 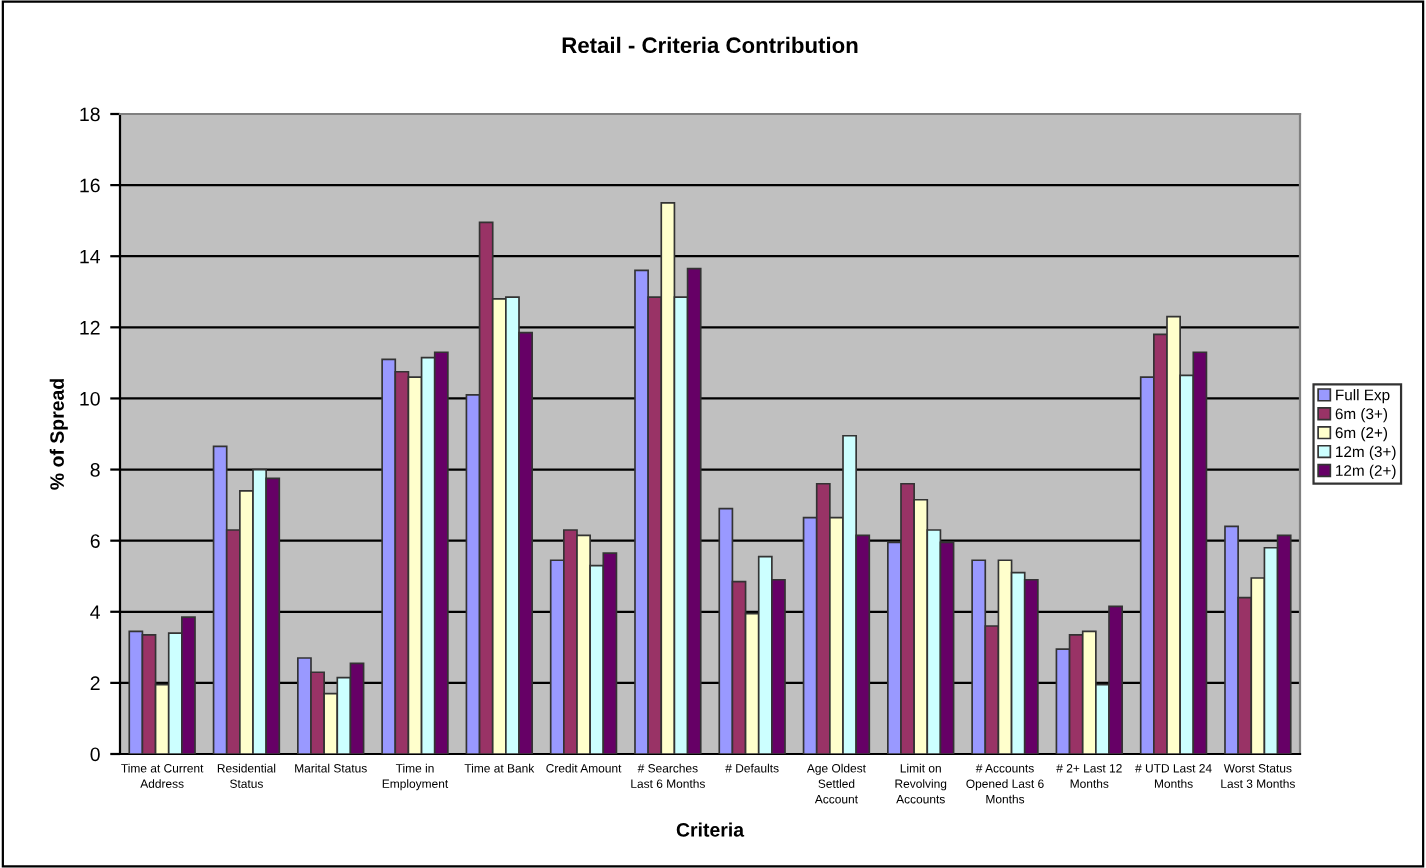 What do you see at coordinates (95, 683) in the screenshot?
I see `y-tick-label: 2` at bounding box center [95, 683].